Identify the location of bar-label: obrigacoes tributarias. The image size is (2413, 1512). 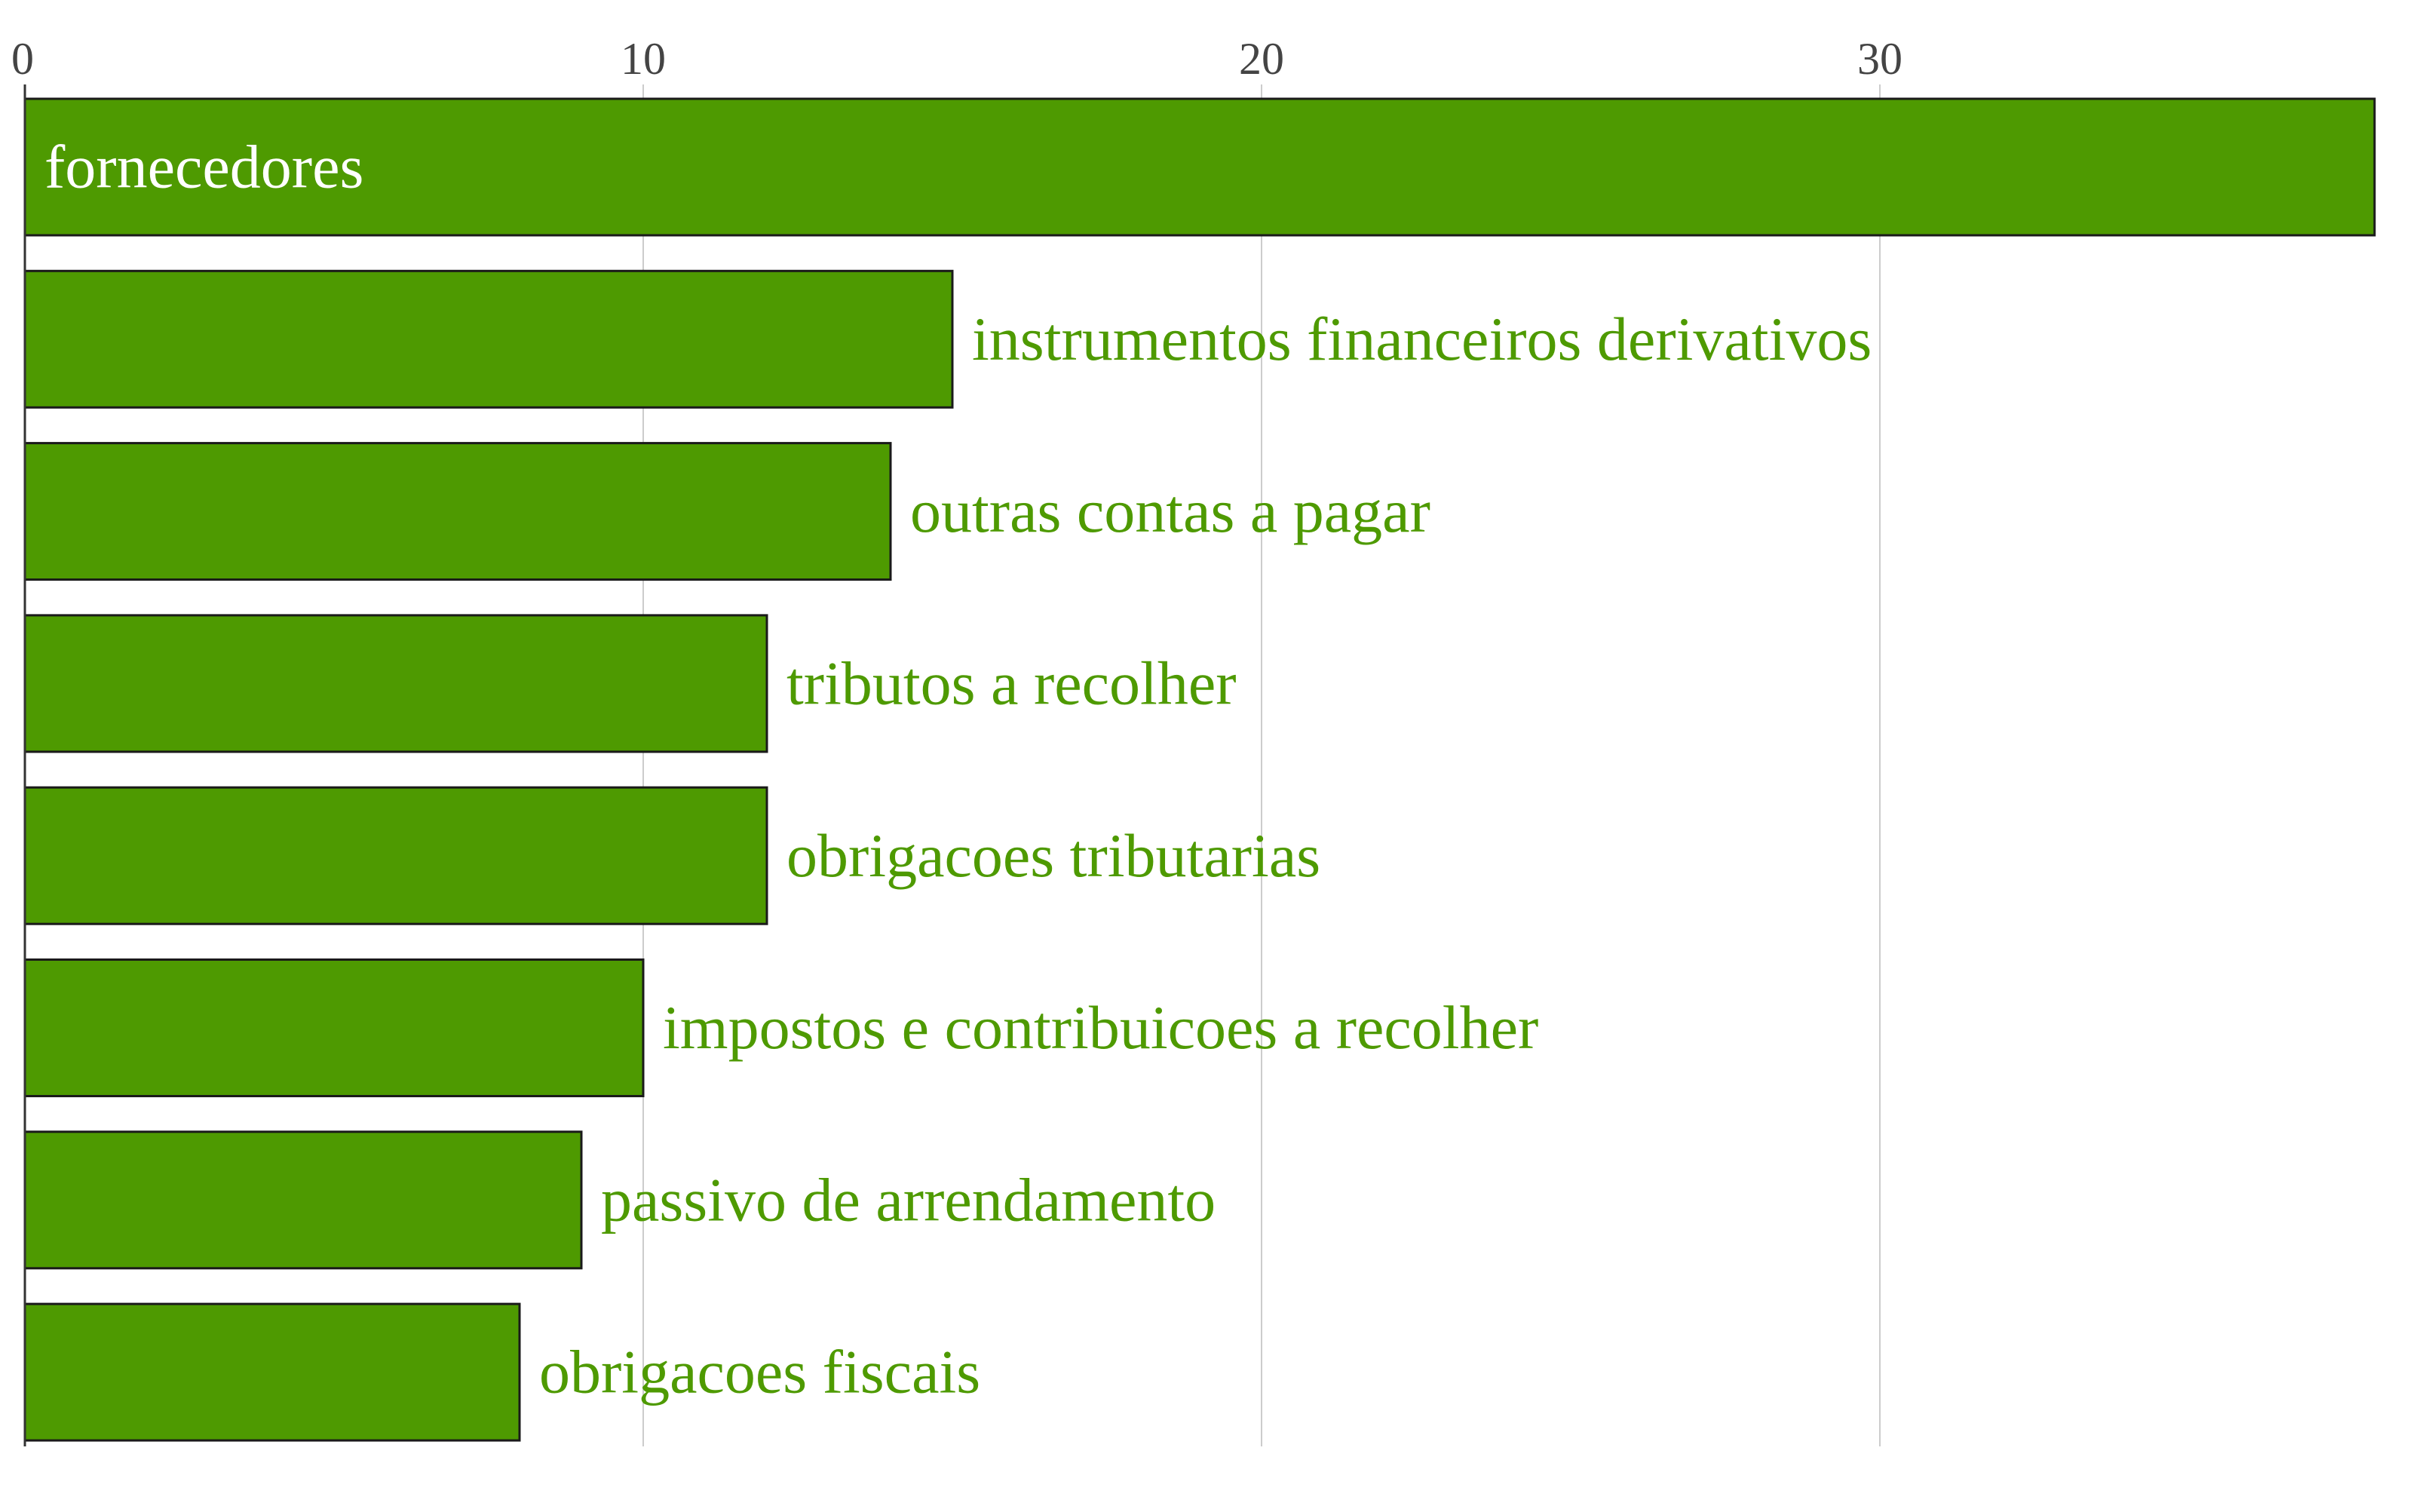
(1053, 855).